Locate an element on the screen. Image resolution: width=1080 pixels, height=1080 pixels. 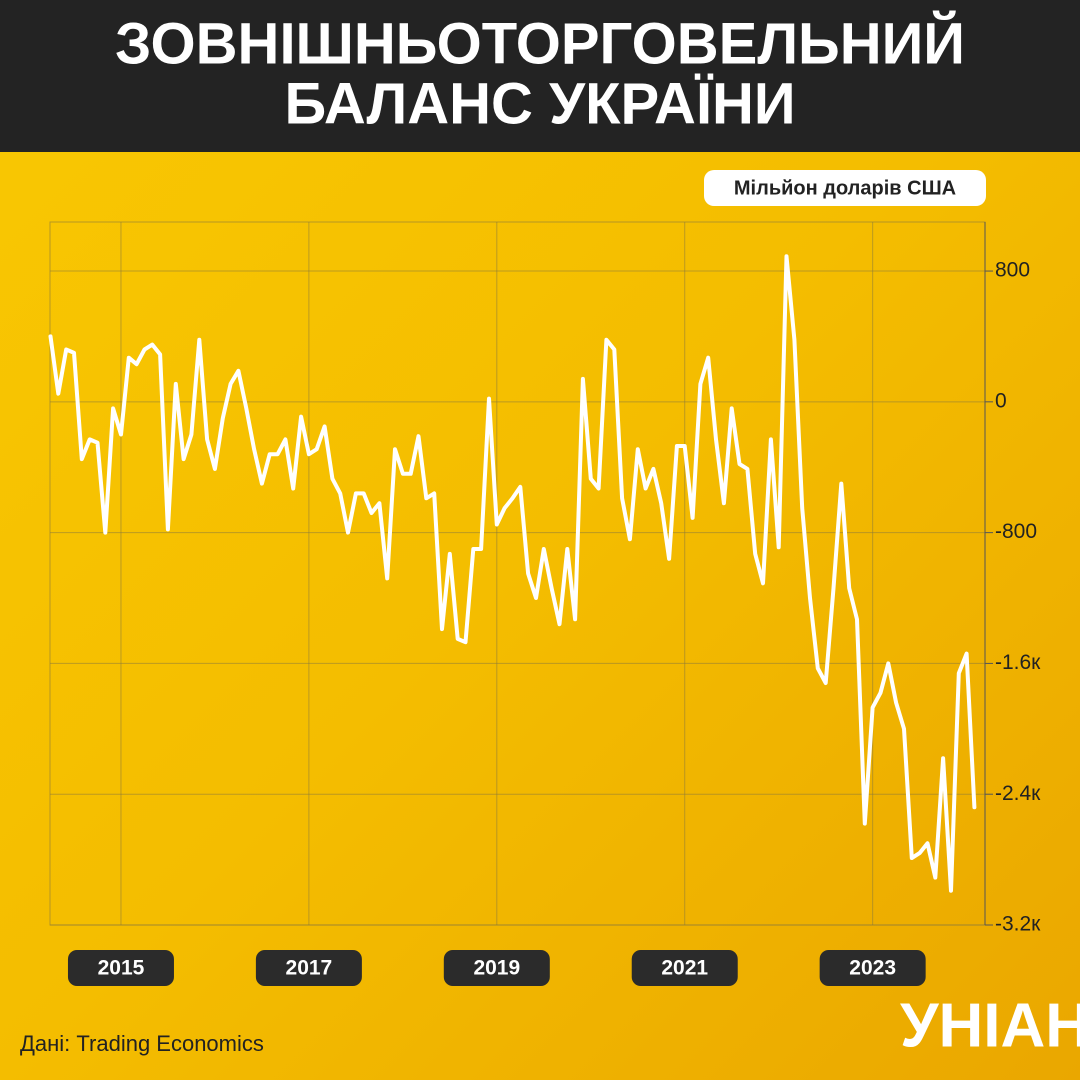
x-tick-label: 2019 is located at coordinates (496, 968).